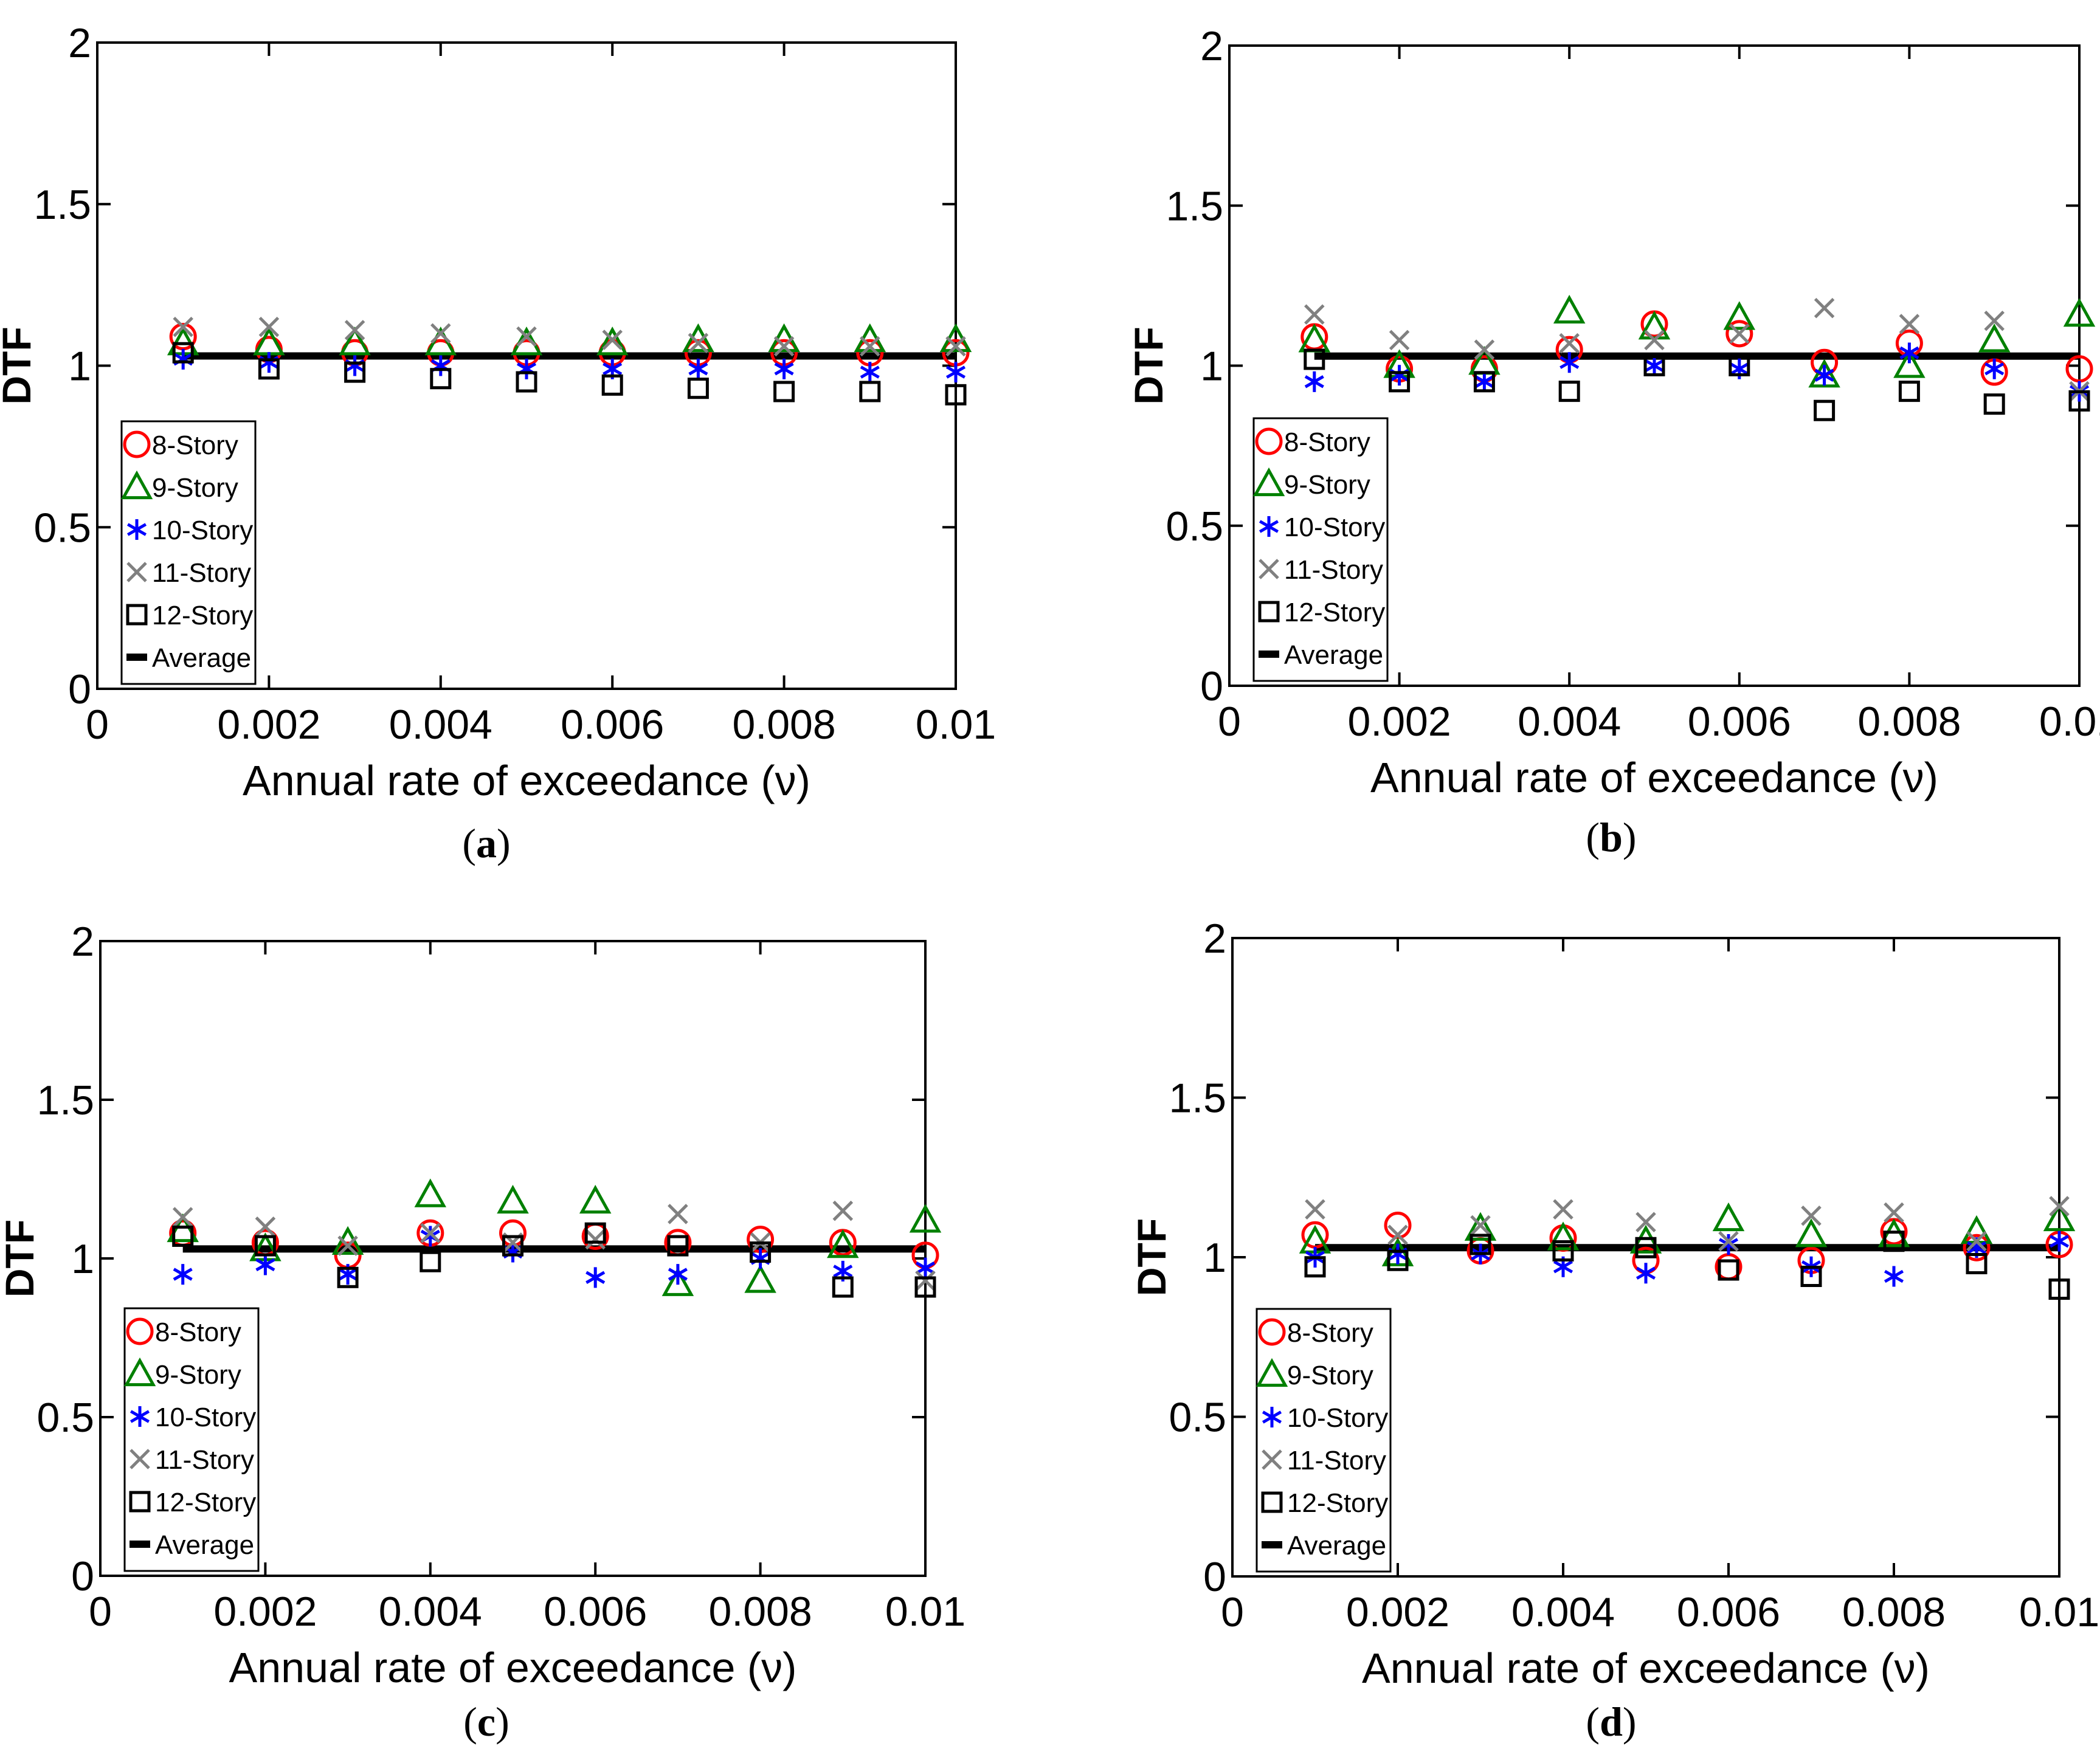  I want to click on series-11-story, so click(1688, 1224).